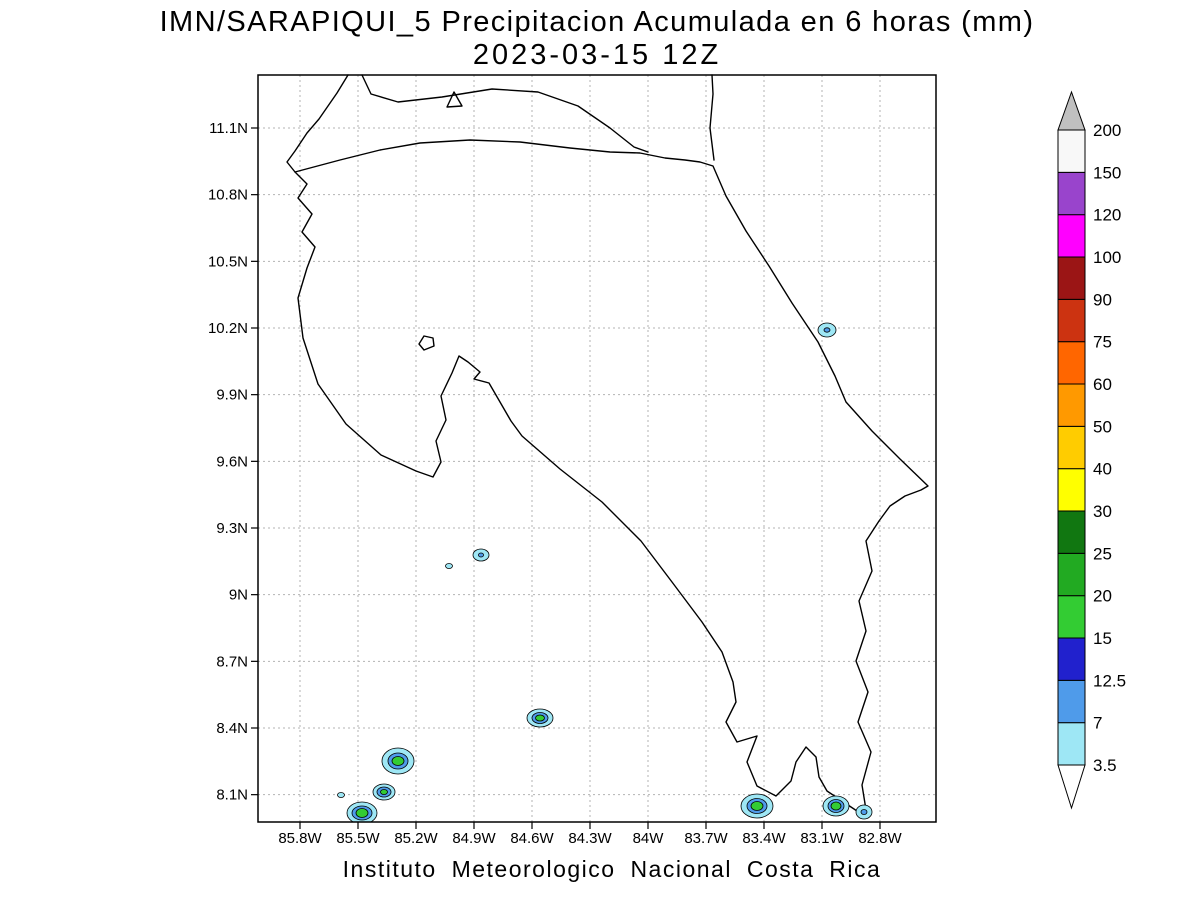 This screenshot has width=1200, height=900. I want to click on colorbar-label: 3.5, so click(1105, 765).